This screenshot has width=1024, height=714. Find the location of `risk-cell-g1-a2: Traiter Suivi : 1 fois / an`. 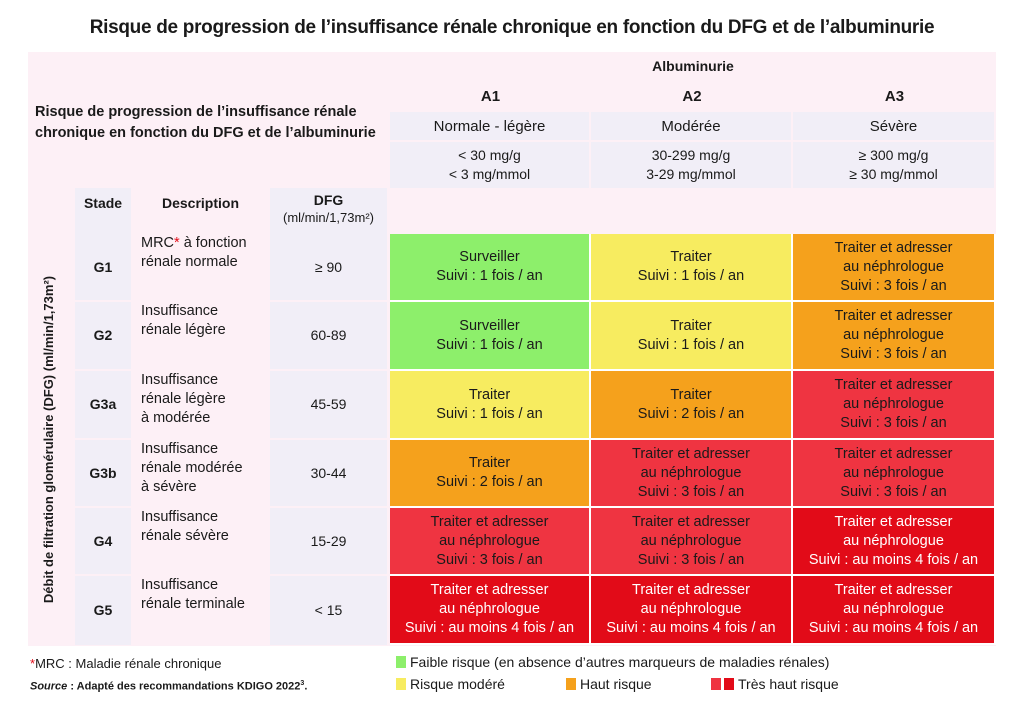

risk-cell-g1-a2: Traiter Suivi : 1 fois / an is located at coordinates (692, 268).